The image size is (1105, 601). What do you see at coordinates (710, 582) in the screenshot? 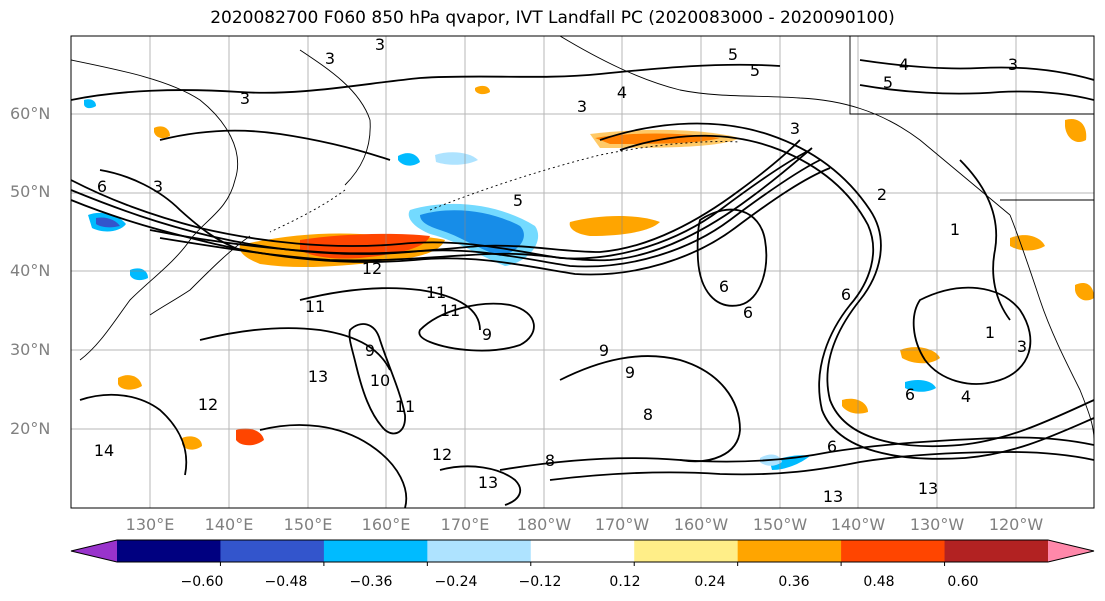
I see `colorbar-tick-label: 0.24` at bounding box center [710, 582].